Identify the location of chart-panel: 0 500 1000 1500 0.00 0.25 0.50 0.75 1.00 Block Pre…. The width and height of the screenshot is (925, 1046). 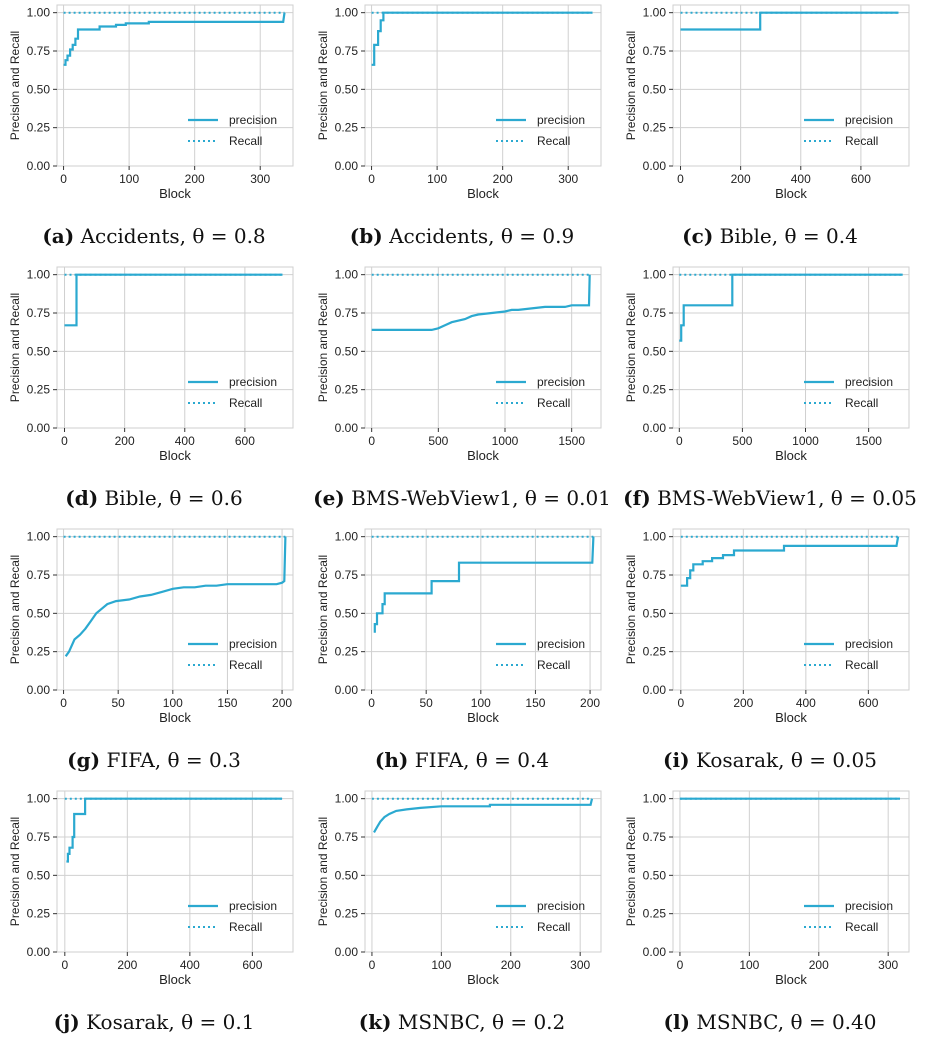
(462, 392).